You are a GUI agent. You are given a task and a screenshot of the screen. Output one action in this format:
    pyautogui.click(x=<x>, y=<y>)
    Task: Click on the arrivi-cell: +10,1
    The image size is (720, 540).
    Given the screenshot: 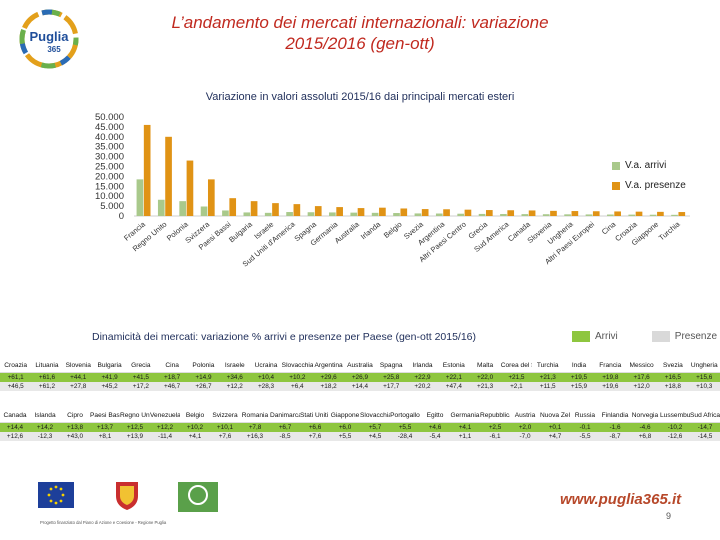 What is the action you would take?
    pyautogui.click(x=225, y=427)
    